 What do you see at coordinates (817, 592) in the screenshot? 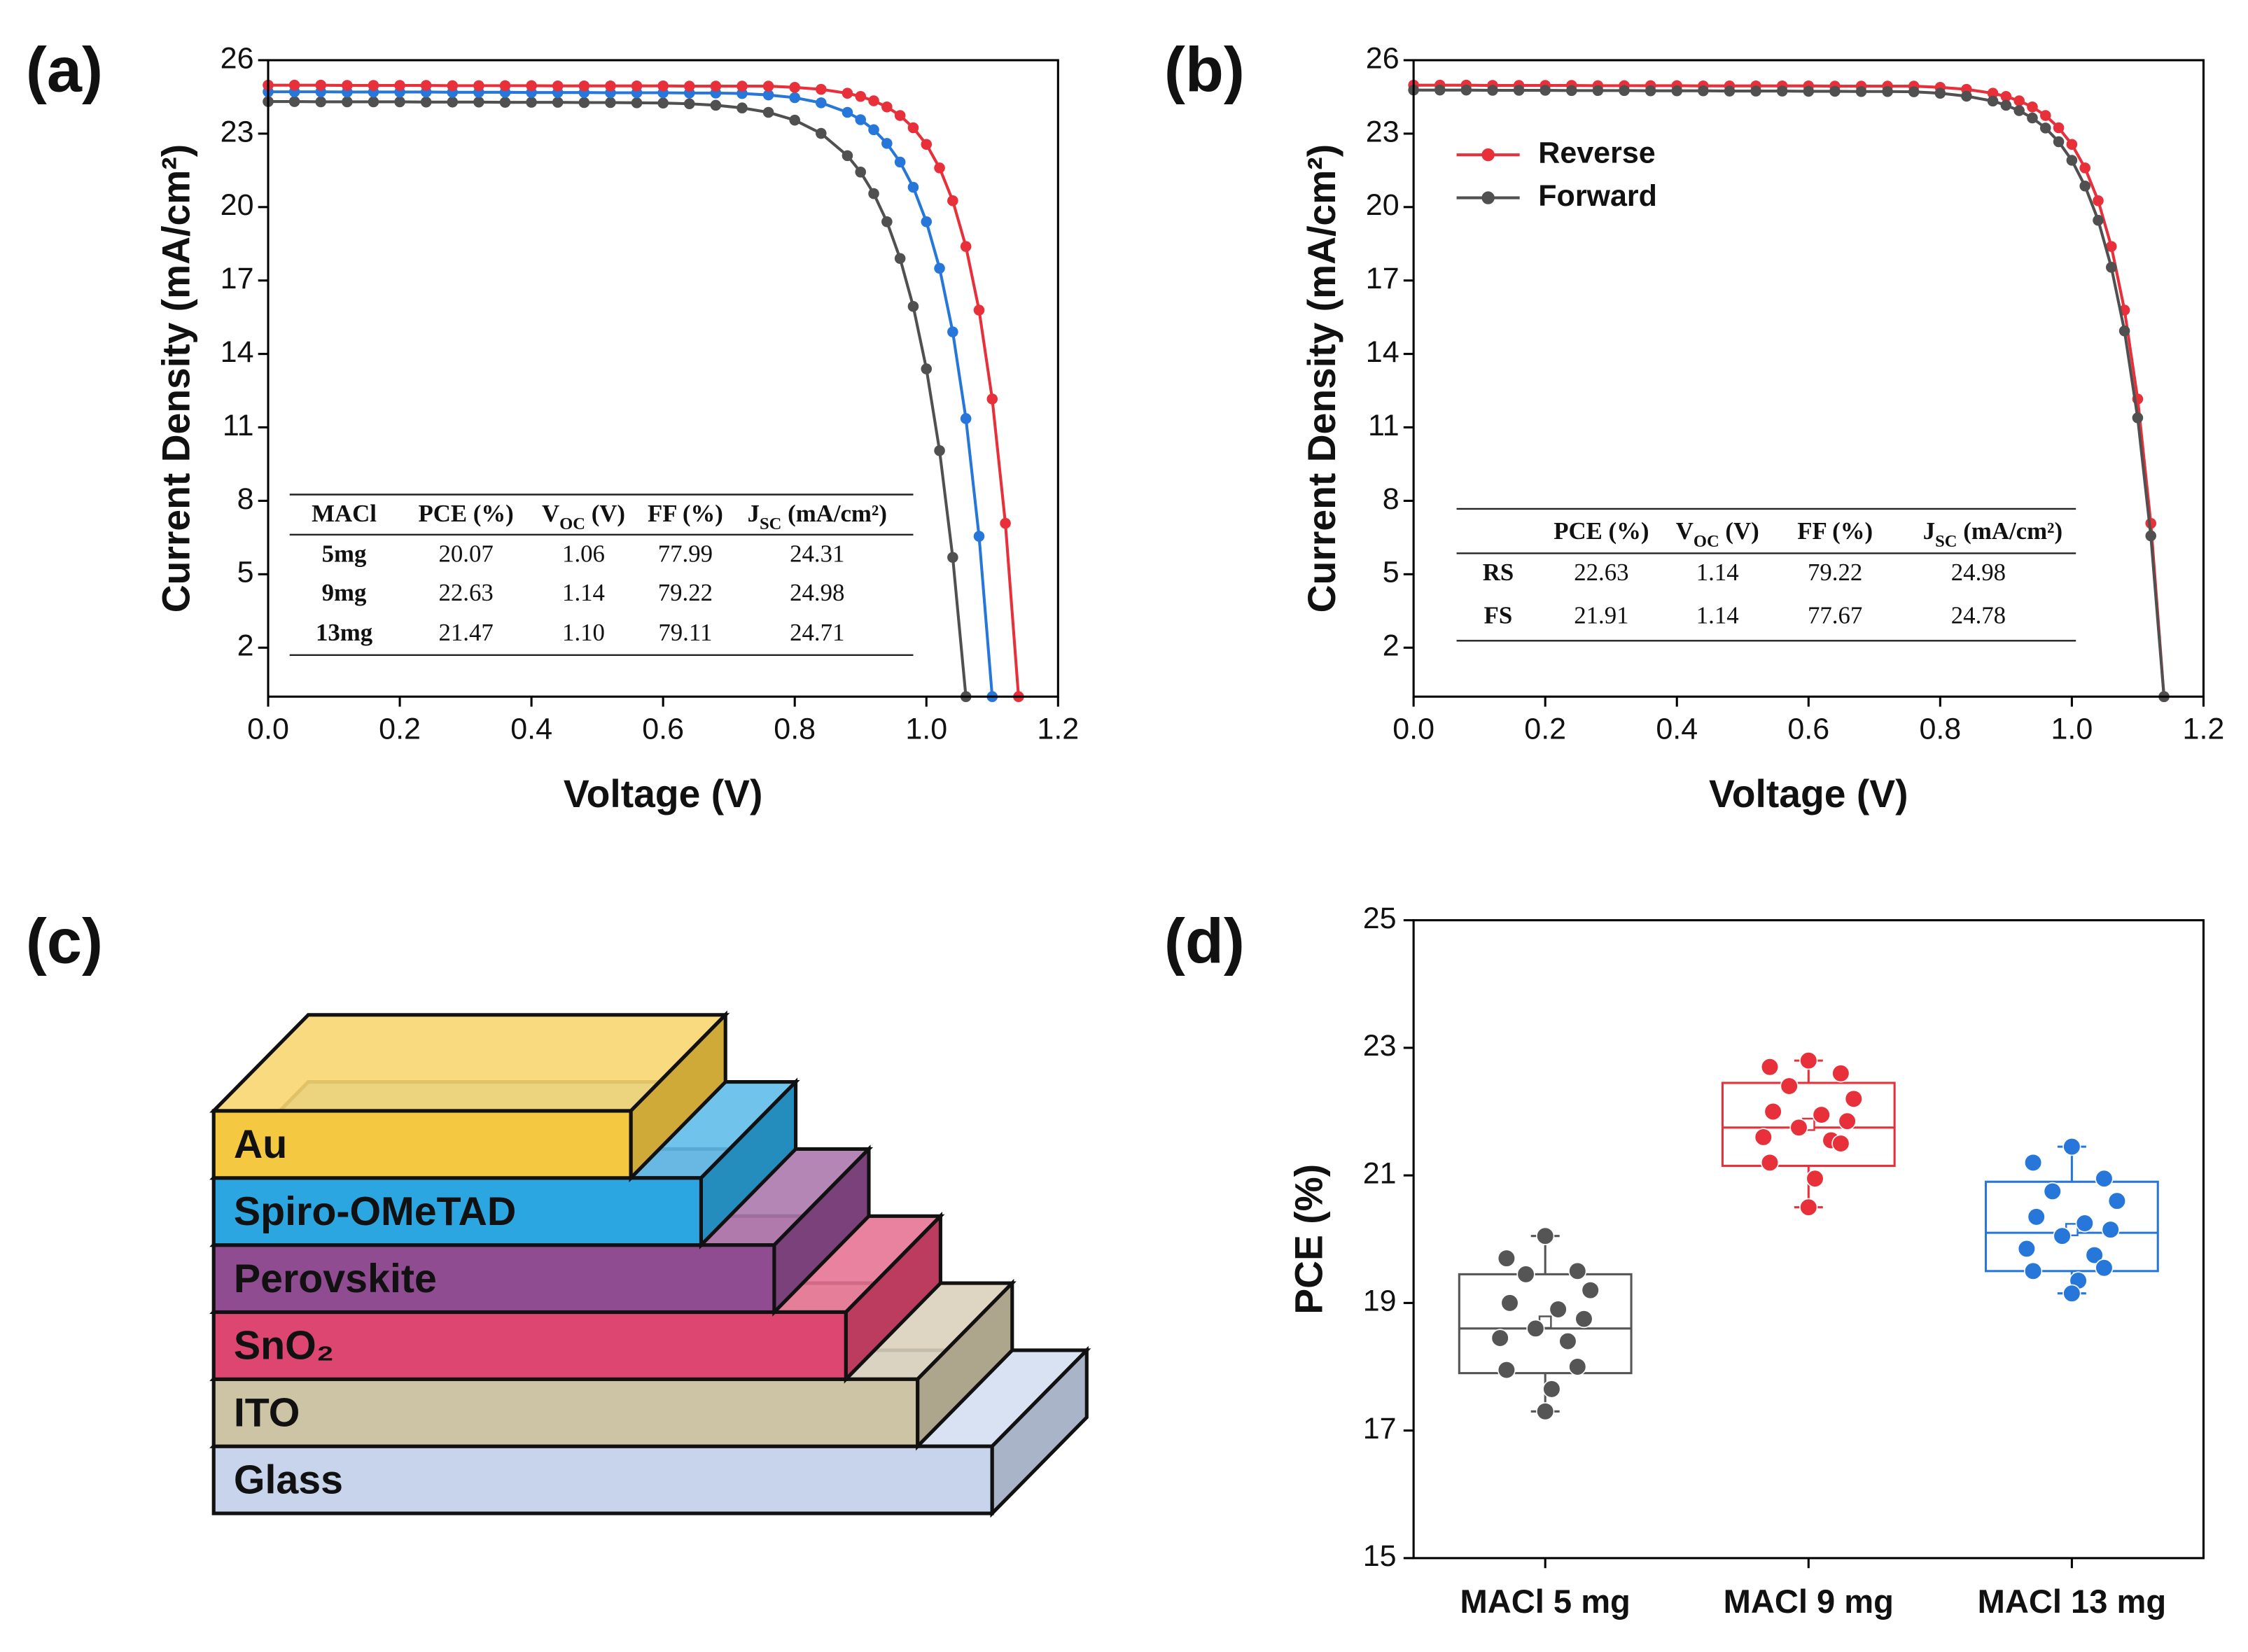
I see `table-cell: 24.98` at bounding box center [817, 592].